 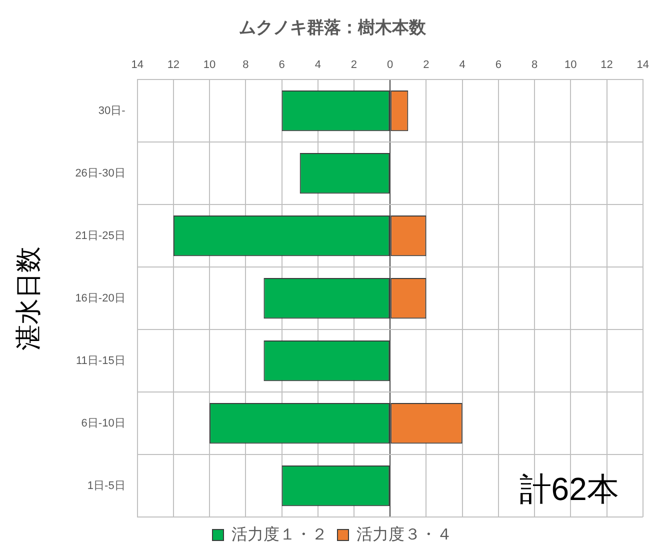 What do you see at coordinates (404, 534) in the screenshot?
I see `legend-label: 活力度３・４` at bounding box center [404, 534].